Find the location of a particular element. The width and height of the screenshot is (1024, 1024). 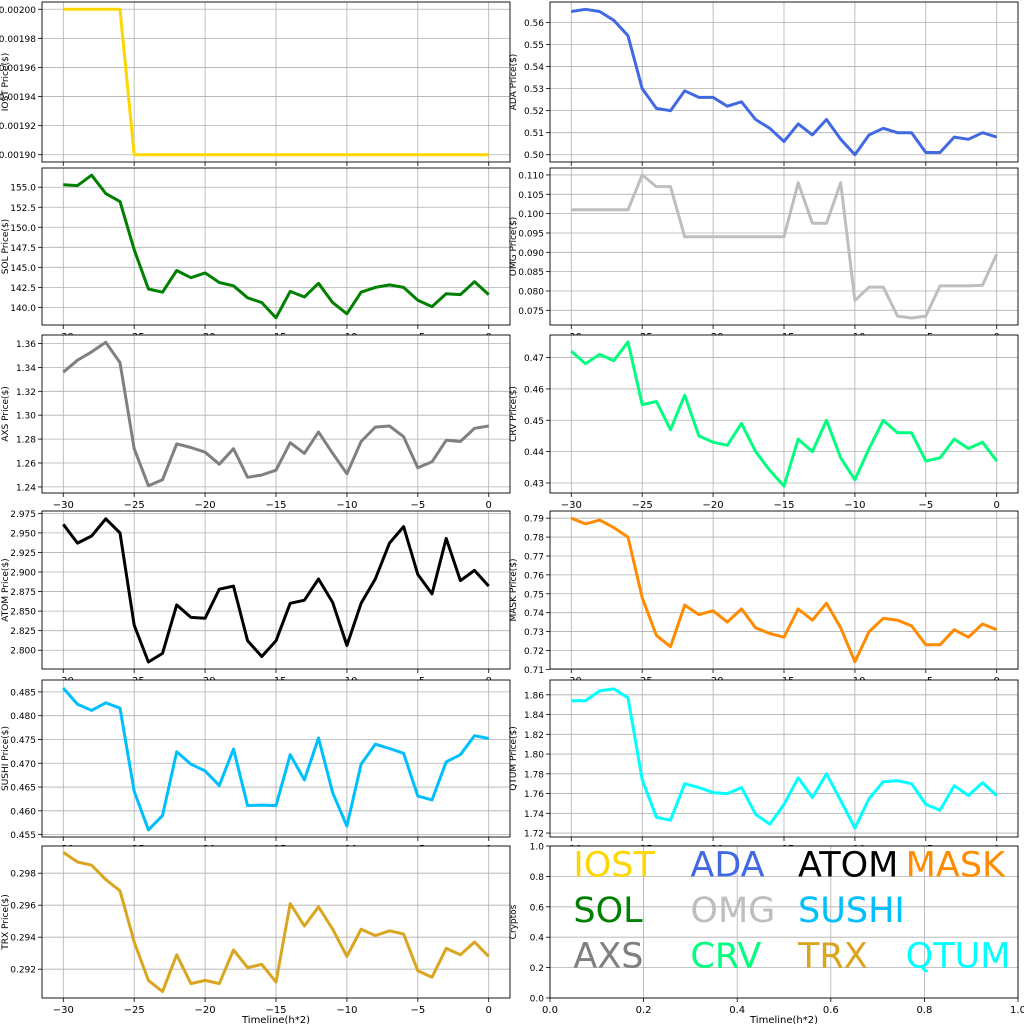

series-line-sol is located at coordinates (276, 246).